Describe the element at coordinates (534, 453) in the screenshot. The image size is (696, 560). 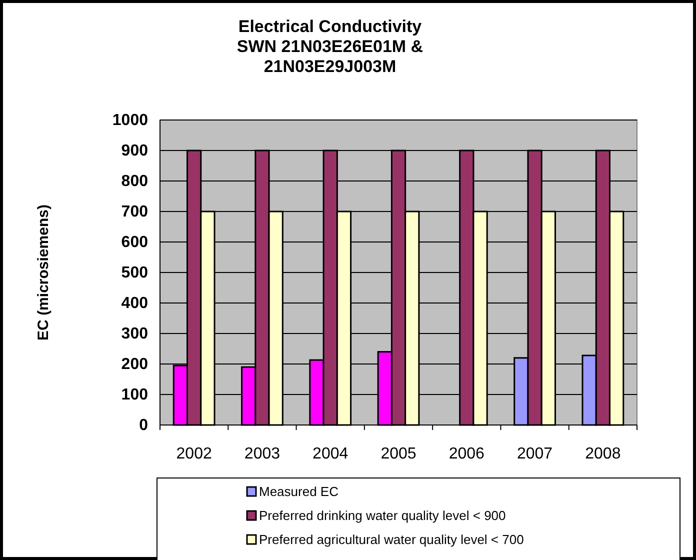
I see `x-tick-label: 2007` at that location.